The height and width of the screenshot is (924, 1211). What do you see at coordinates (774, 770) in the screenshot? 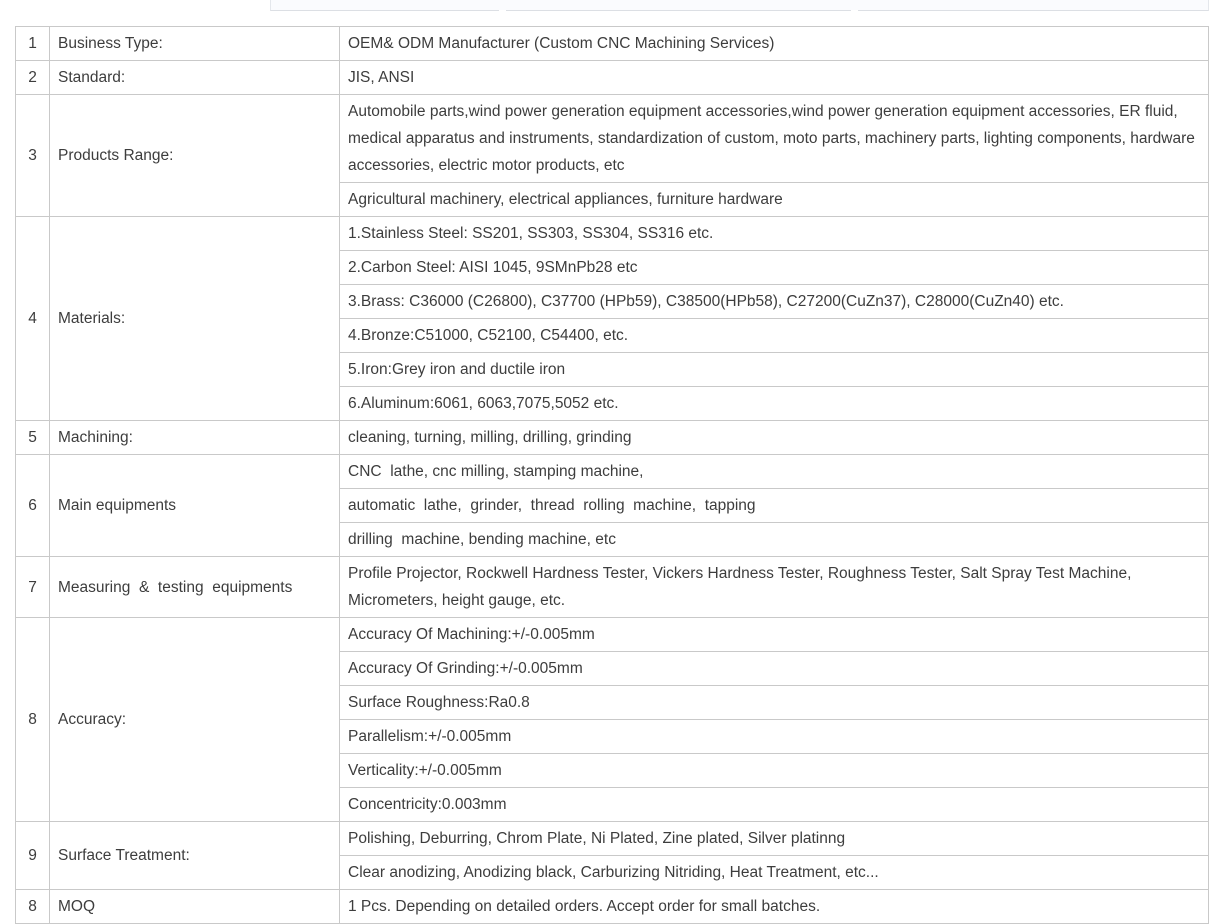
I see `row-value: Verticality:+/-0.005mm` at bounding box center [774, 770].